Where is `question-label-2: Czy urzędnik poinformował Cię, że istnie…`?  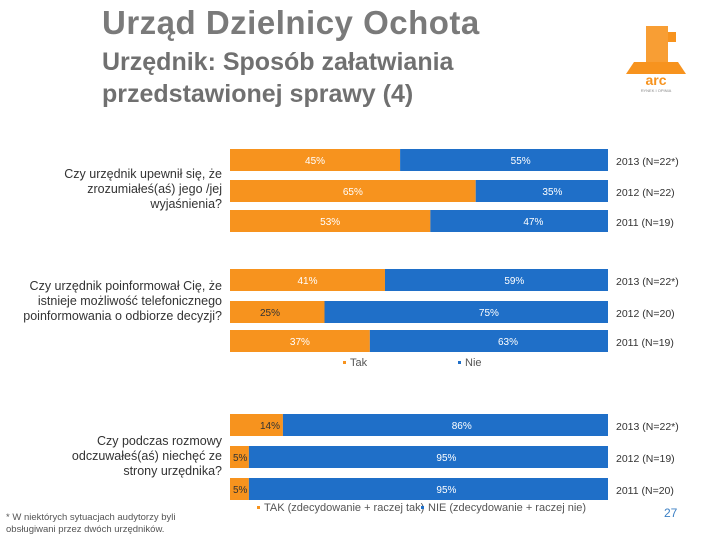
question-label-2: Czy urzędnik poinformował Cię, że istnie… is located at coordinates (122, 301).